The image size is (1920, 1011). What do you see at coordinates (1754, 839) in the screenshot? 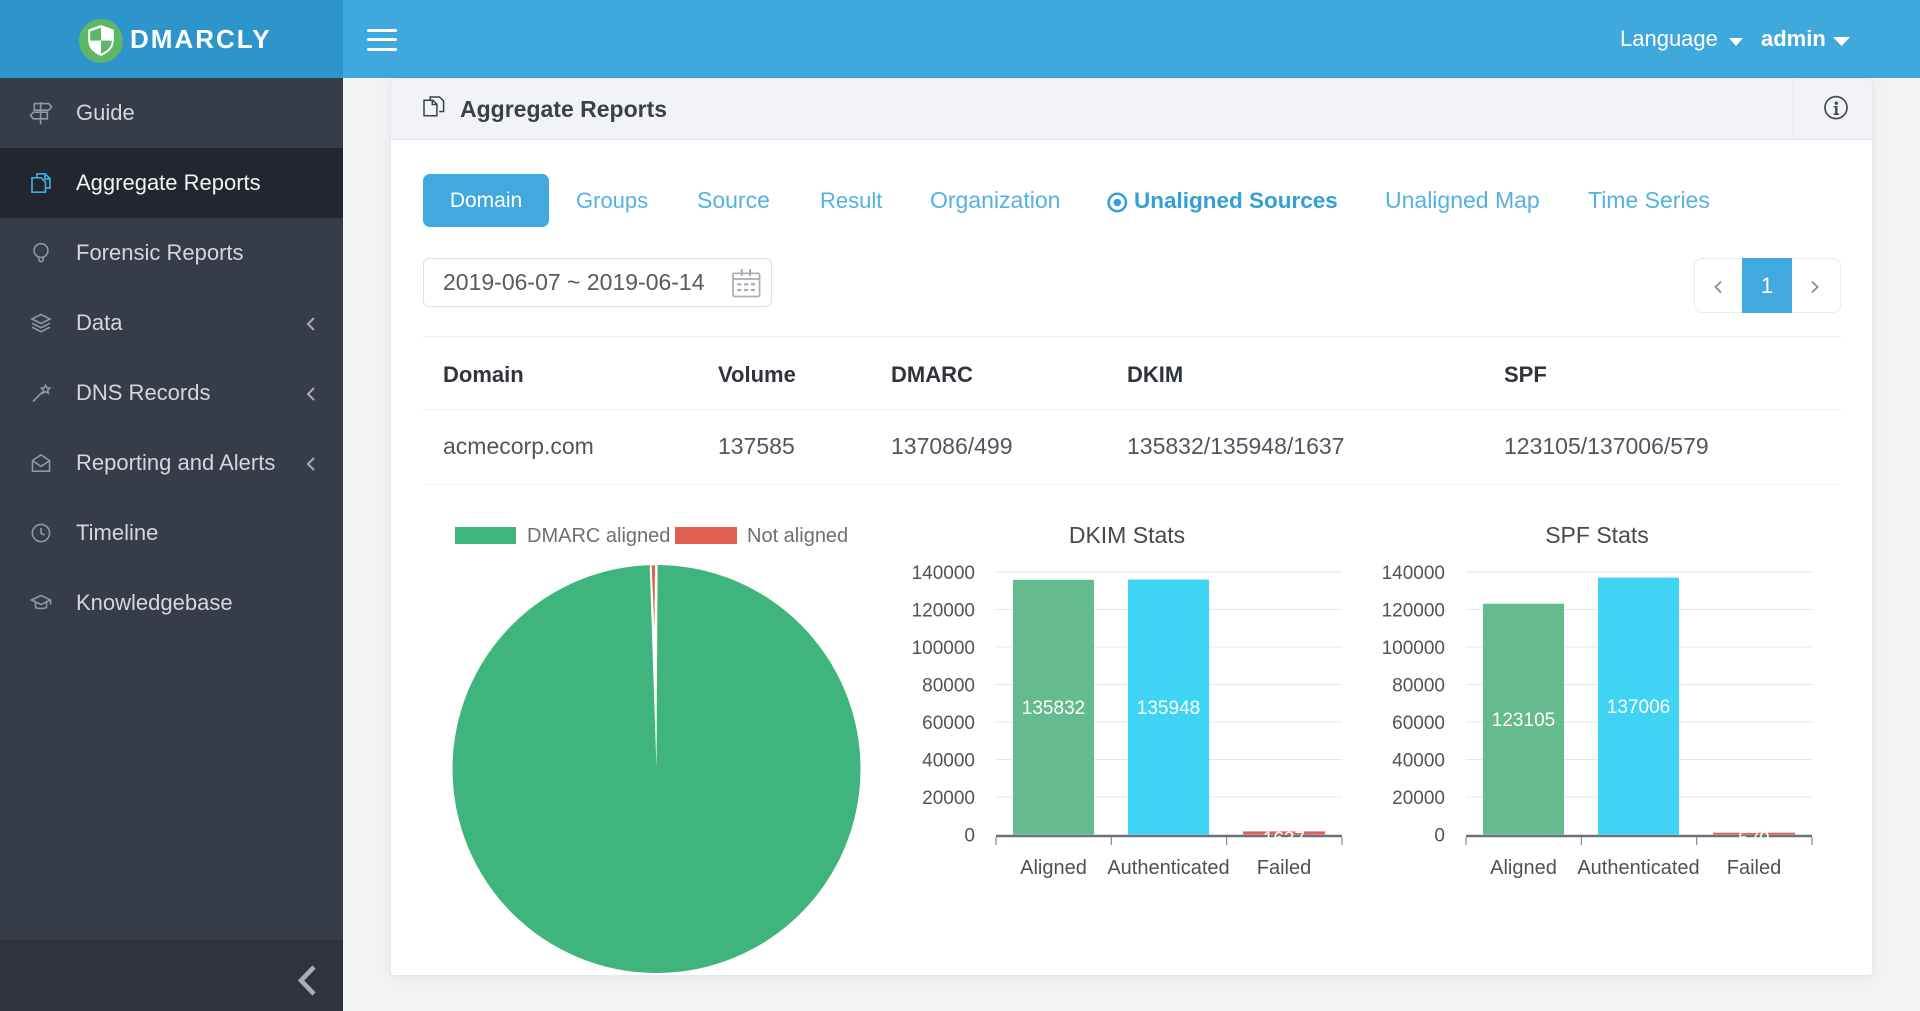
I see `svg-text: 579` at bounding box center [1754, 839].